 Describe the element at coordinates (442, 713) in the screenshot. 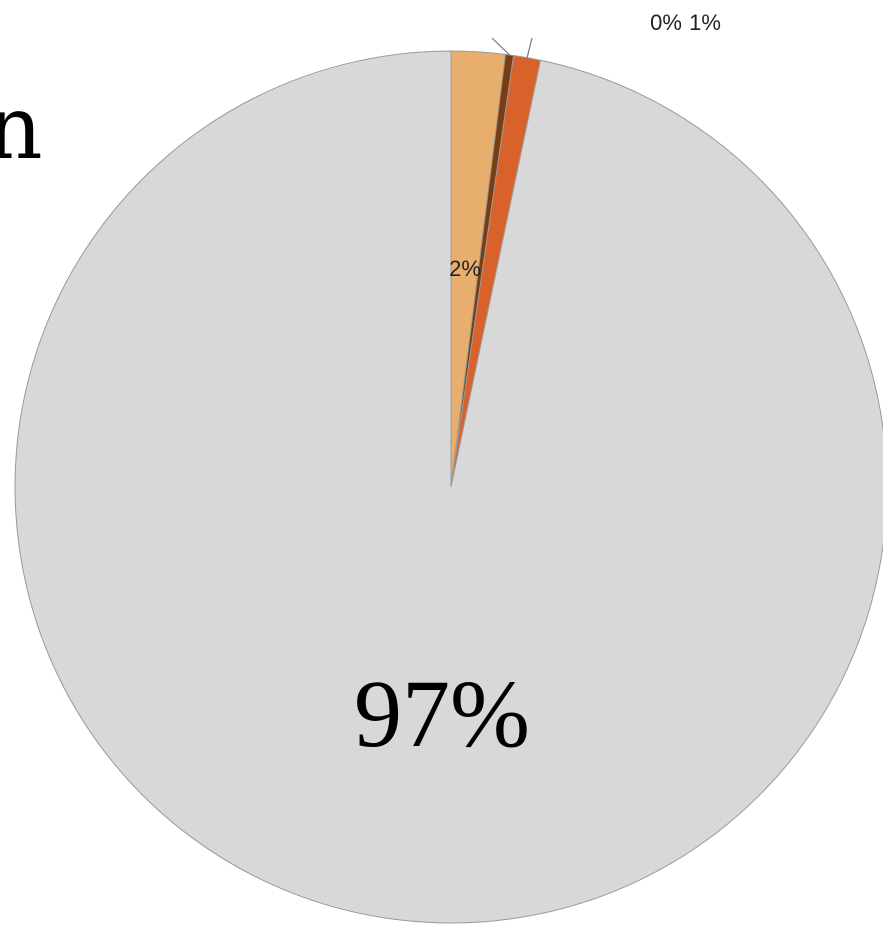

I see `slice-label-97pct: 97%` at that location.